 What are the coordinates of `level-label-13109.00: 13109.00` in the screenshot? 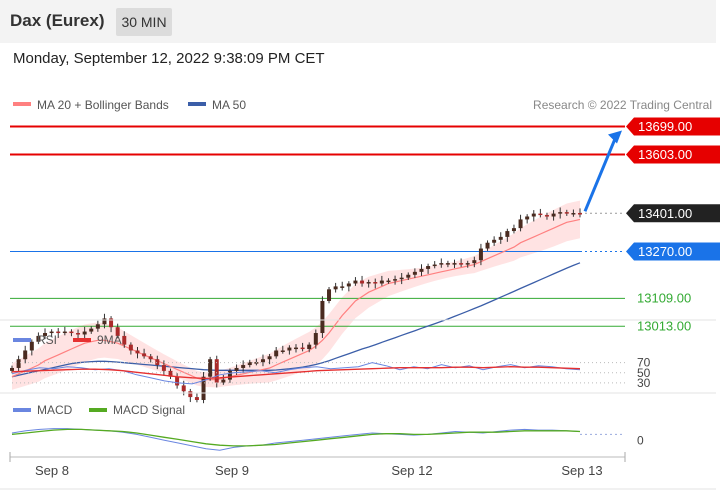 It's located at (664, 297).